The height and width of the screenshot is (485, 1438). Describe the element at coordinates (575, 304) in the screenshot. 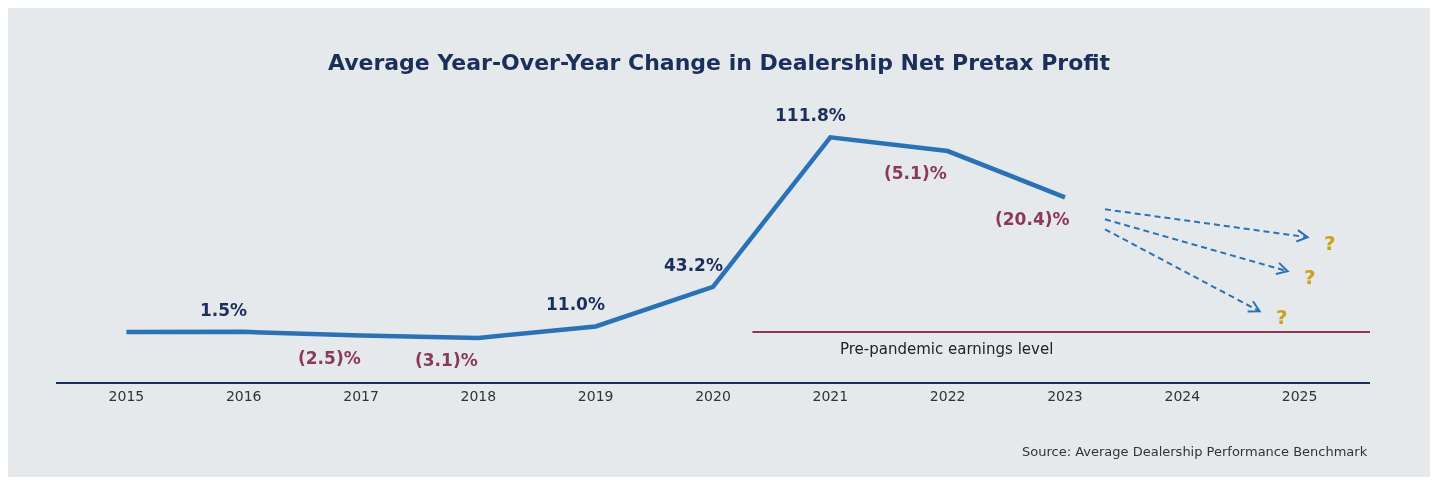

I see `annotation: 11.0%` at that location.